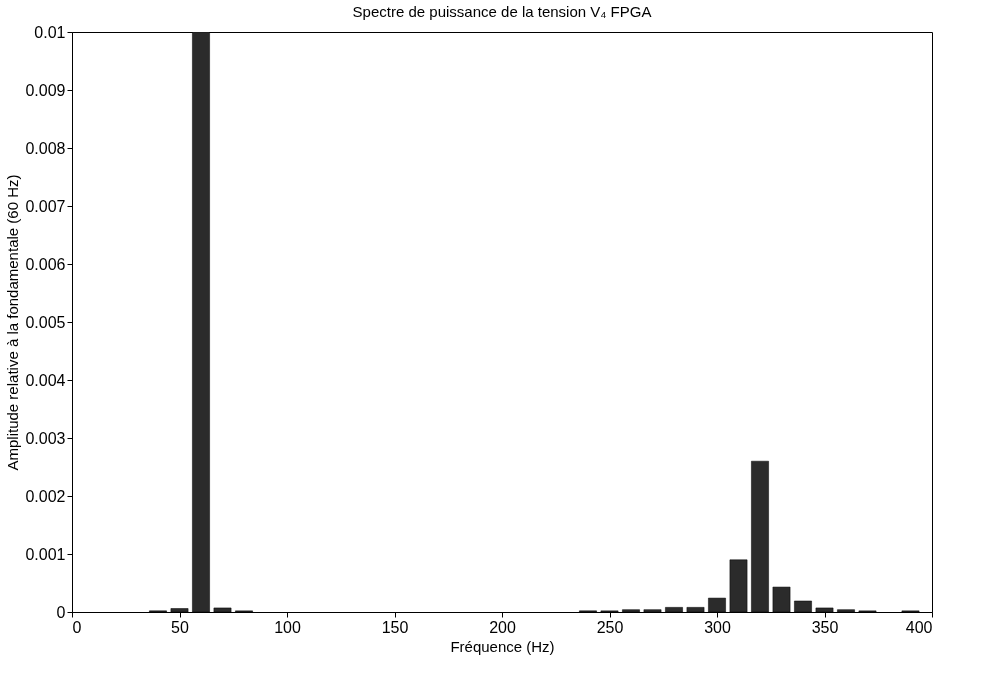  Describe the element at coordinates (61, 612) in the screenshot. I see `y-tick-label: 0` at that location.